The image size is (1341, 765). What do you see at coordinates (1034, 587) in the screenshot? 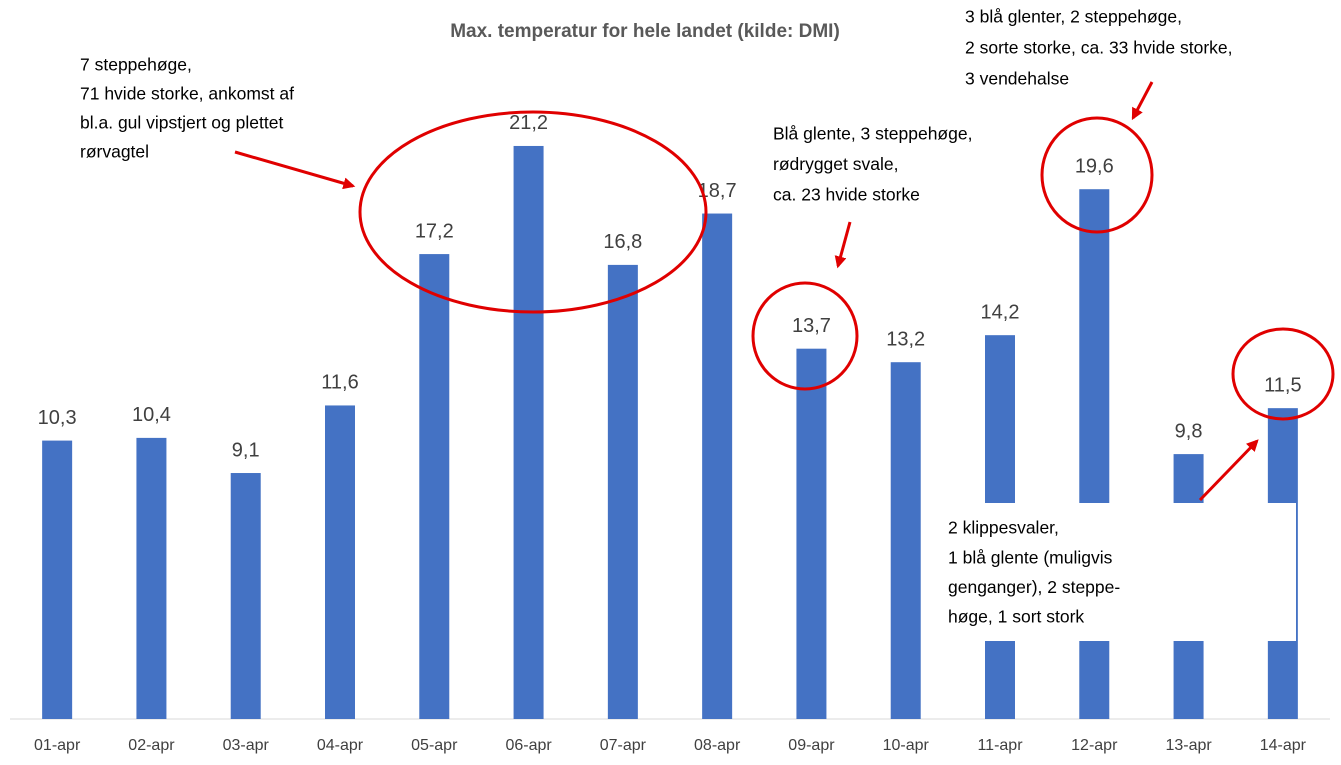
I see `annotation-text: genganger), 2 steppe-` at bounding box center [1034, 587].